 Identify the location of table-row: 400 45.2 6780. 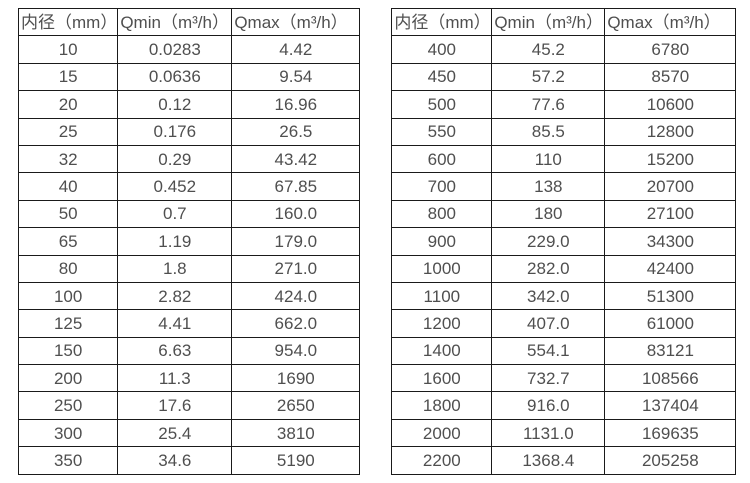
(564, 49).